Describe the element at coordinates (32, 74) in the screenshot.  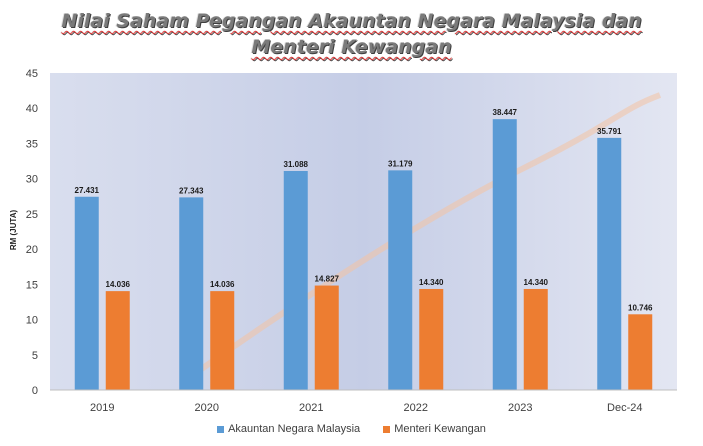
I see `y-tick-label: 45` at that location.